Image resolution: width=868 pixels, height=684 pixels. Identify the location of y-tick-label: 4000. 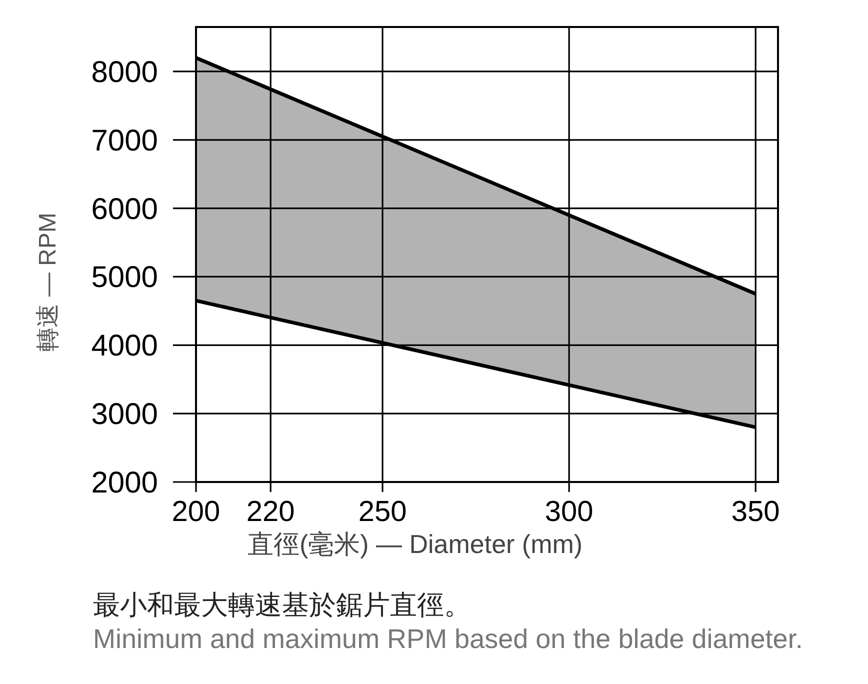
(124, 346).